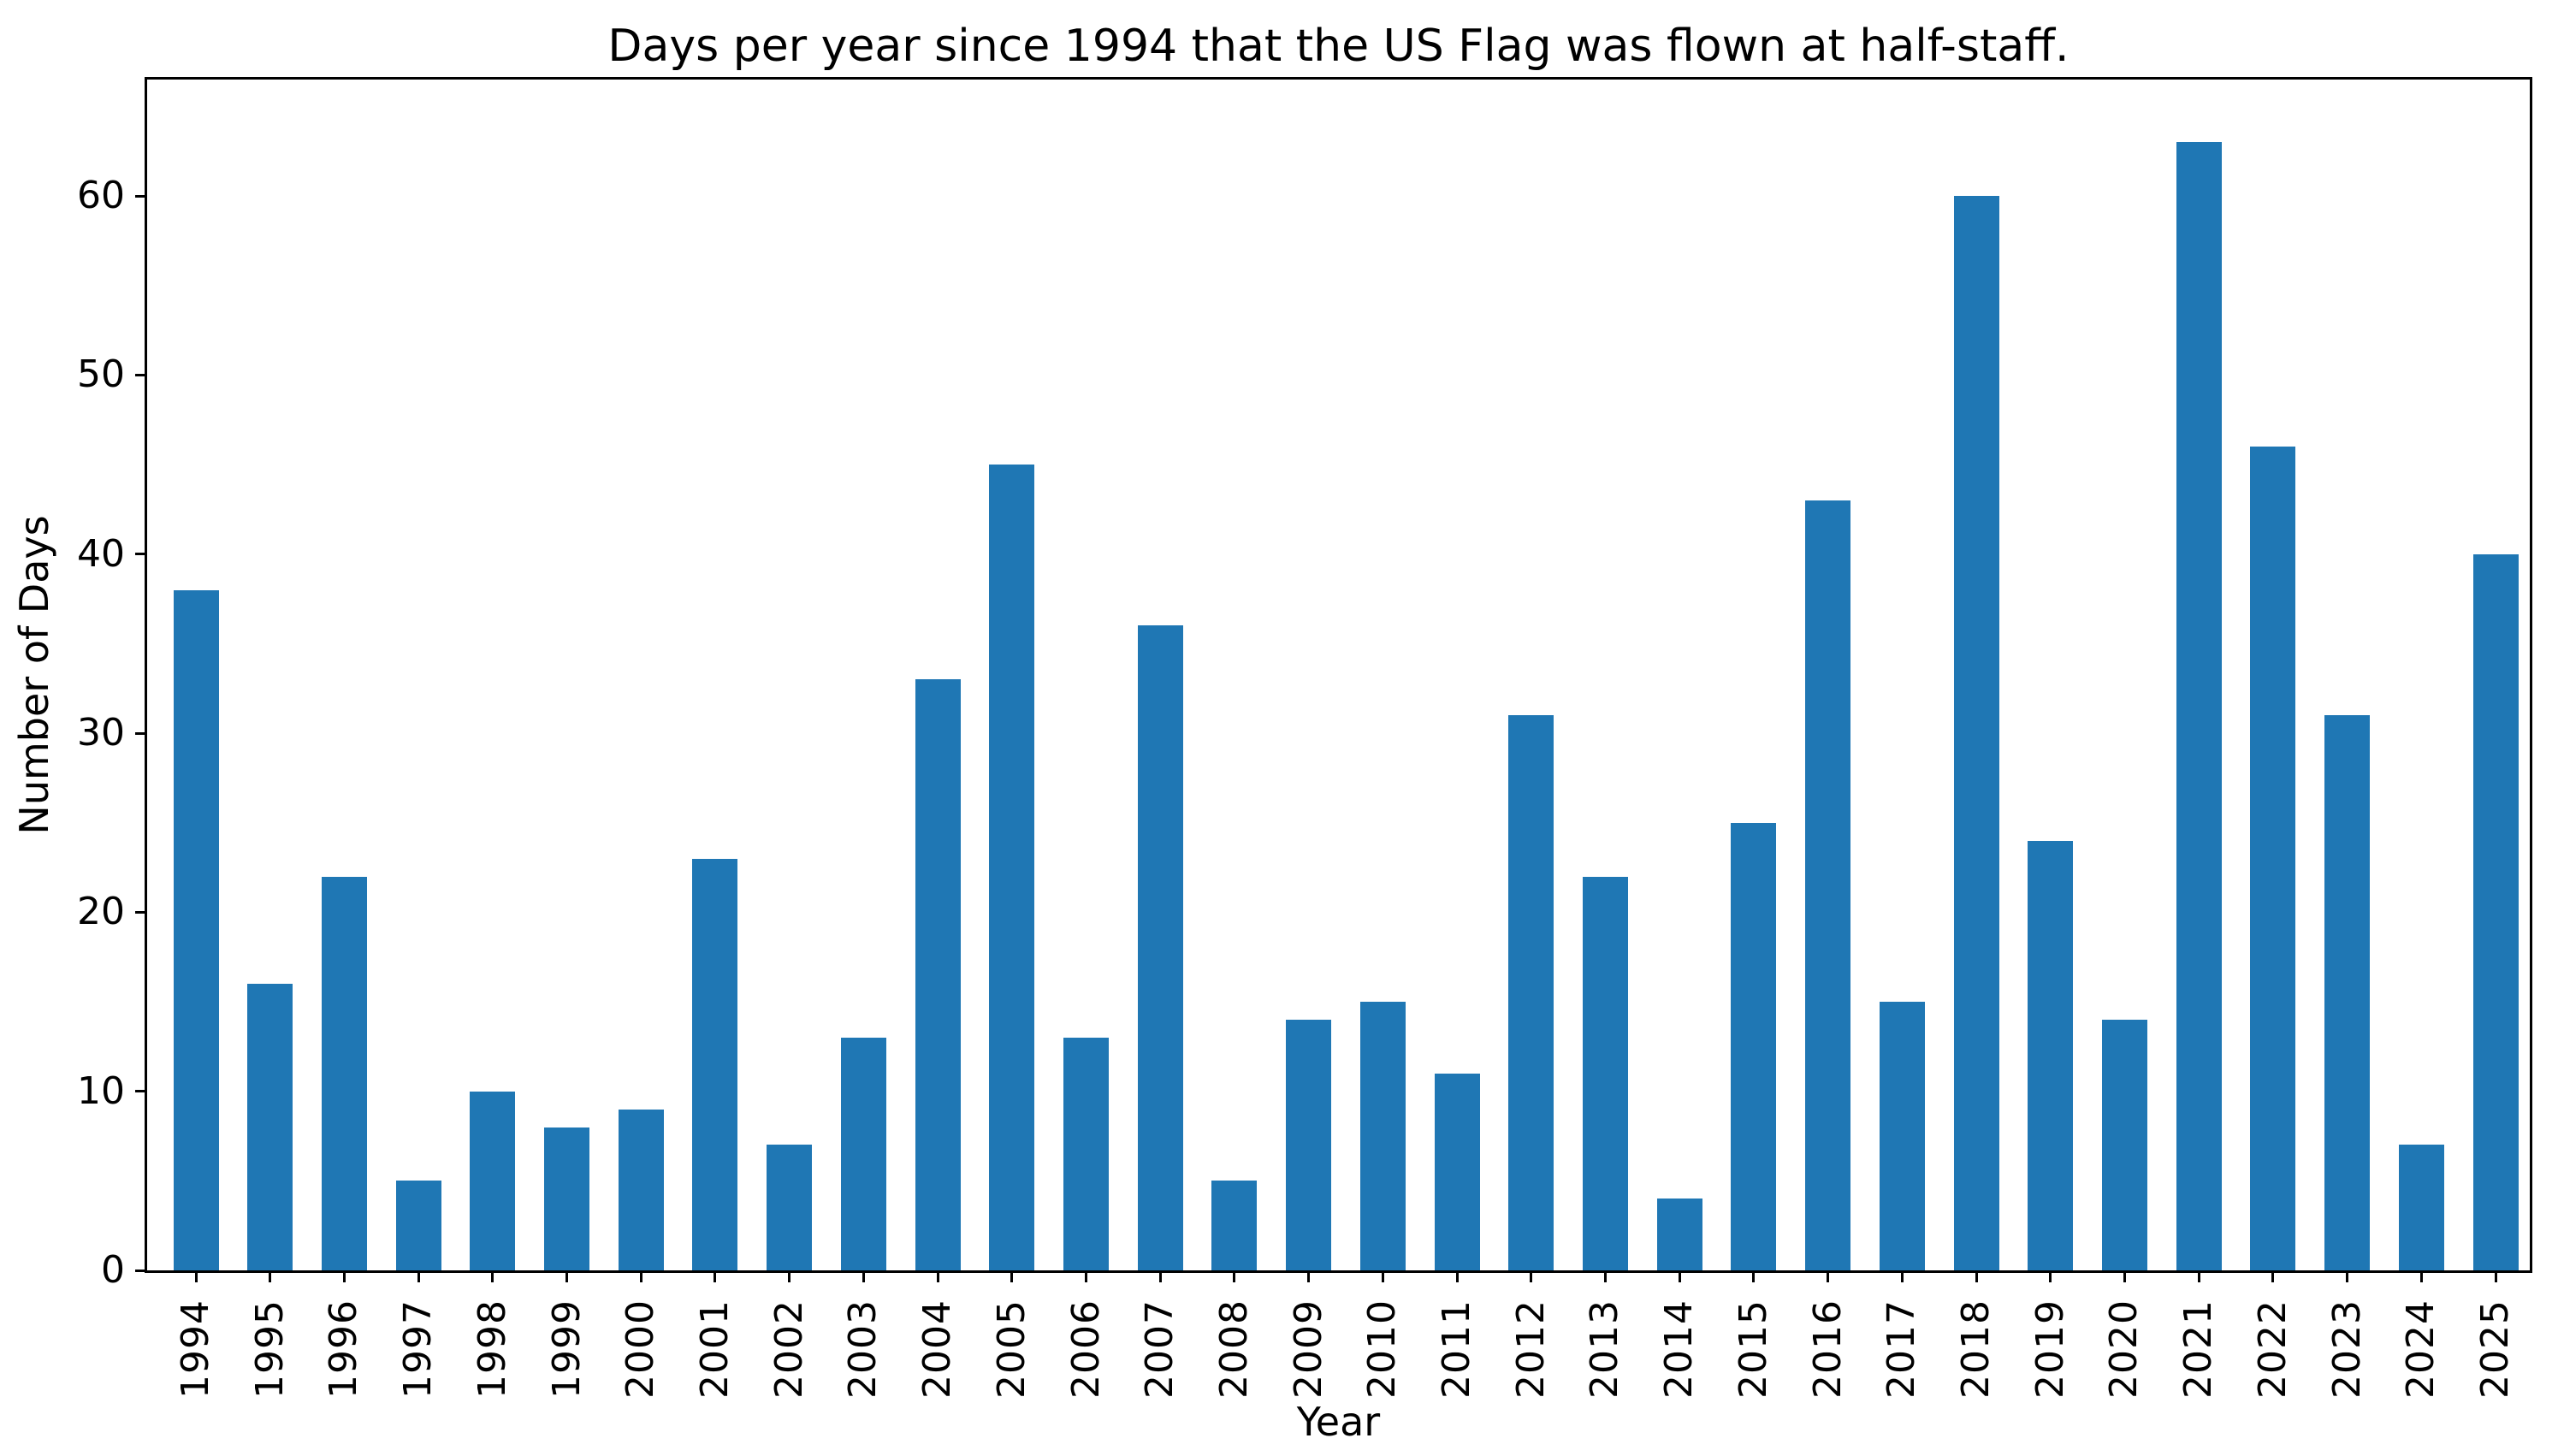 This screenshot has width=2558, height=1456. Describe the element at coordinates (2124, 1349) in the screenshot. I see `x-tick-label: 2020` at that location.